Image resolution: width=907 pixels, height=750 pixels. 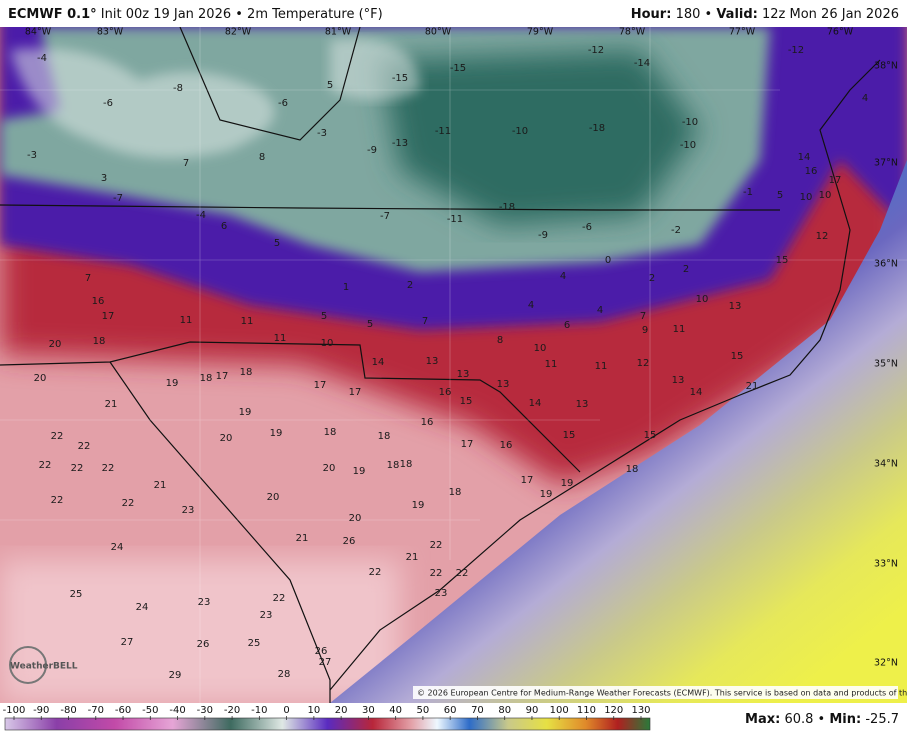 What do you see at coordinates (232, 710) in the screenshot?
I see `colorbar-tick-label: -20` at bounding box center [232, 710].